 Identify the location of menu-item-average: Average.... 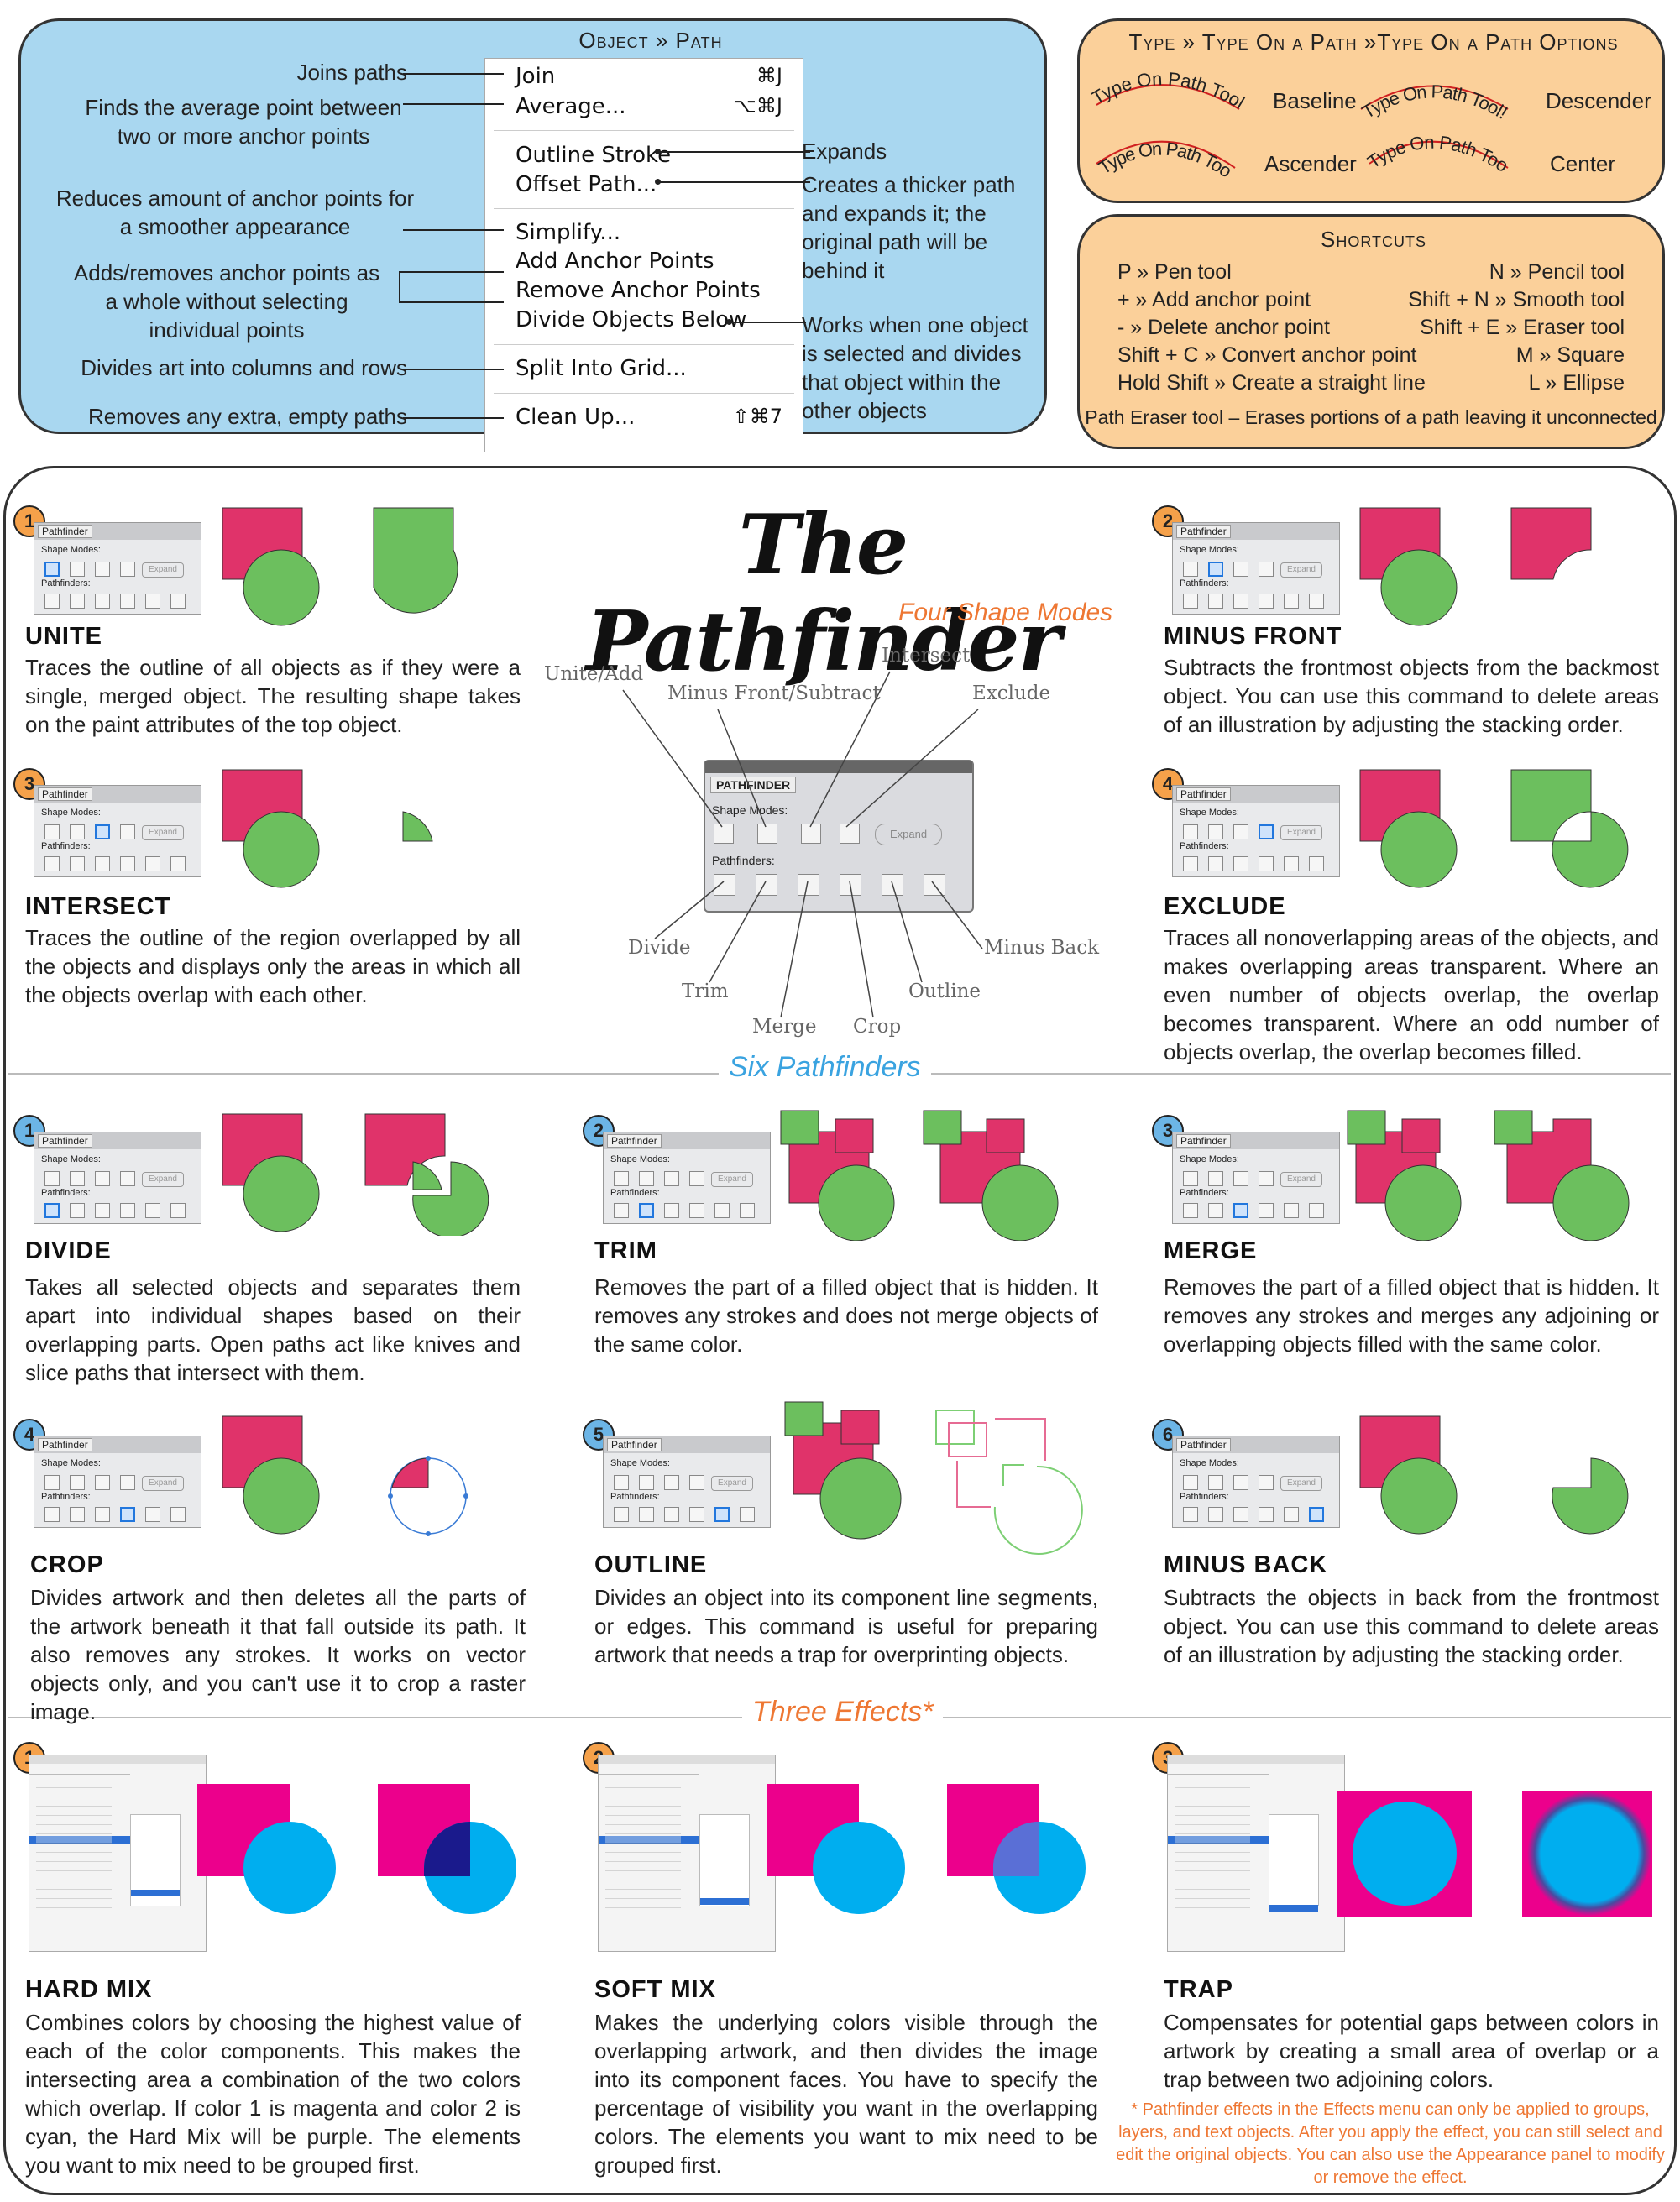
(571, 107).